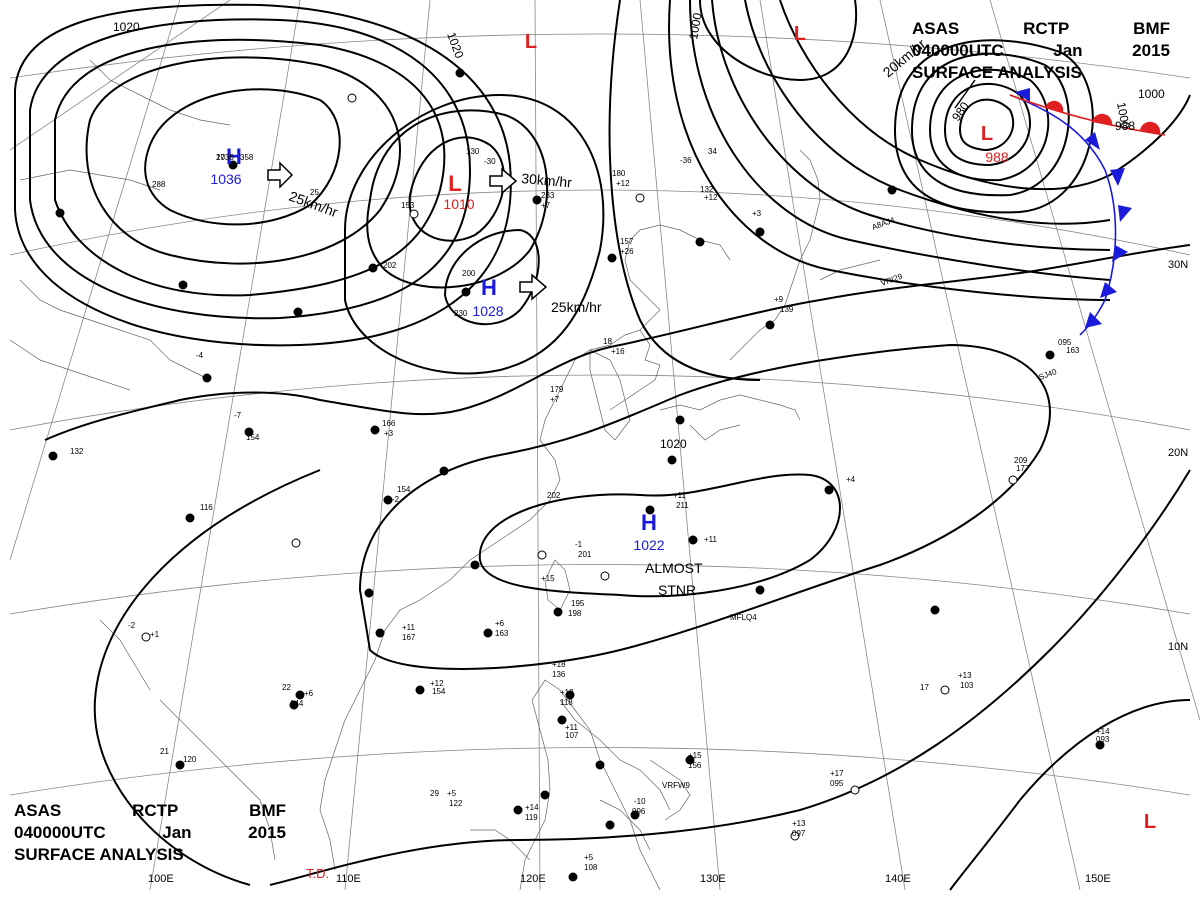 The width and height of the screenshot is (1200, 899). Describe the element at coordinates (487, 311) in the screenshot. I see `high-center-1028-value: 1028` at that location.